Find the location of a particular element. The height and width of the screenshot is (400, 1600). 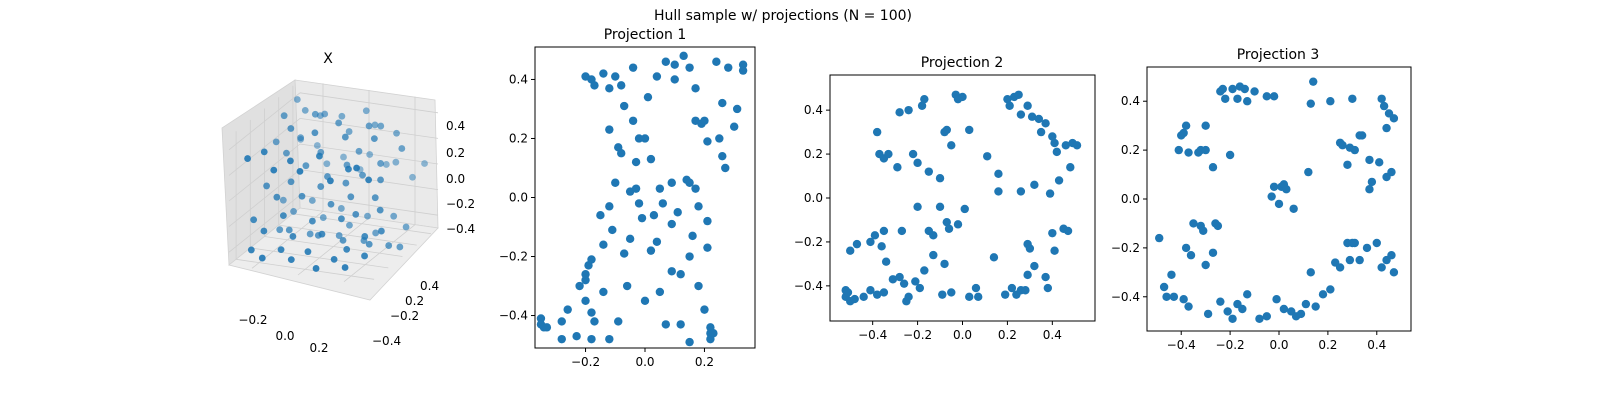

y-tick-label: 0.4 is located at coordinates (518, 79).